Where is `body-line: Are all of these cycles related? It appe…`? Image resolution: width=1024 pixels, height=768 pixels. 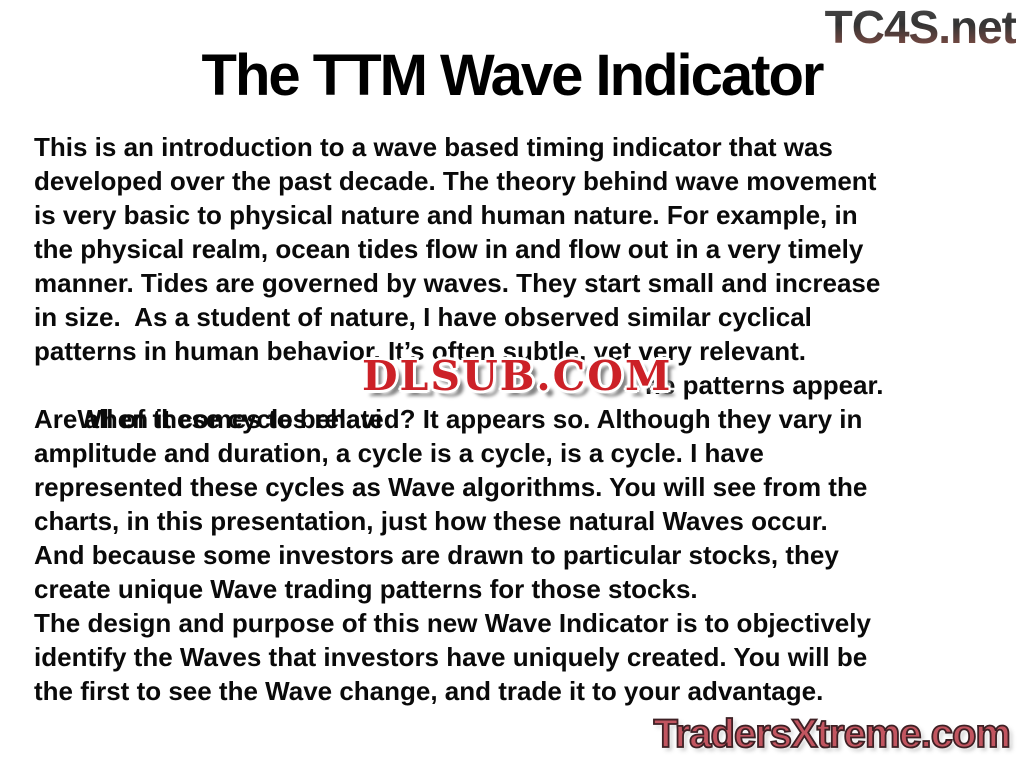 body-line: Are all of these cycles related? It appe… is located at coordinates (448, 419).